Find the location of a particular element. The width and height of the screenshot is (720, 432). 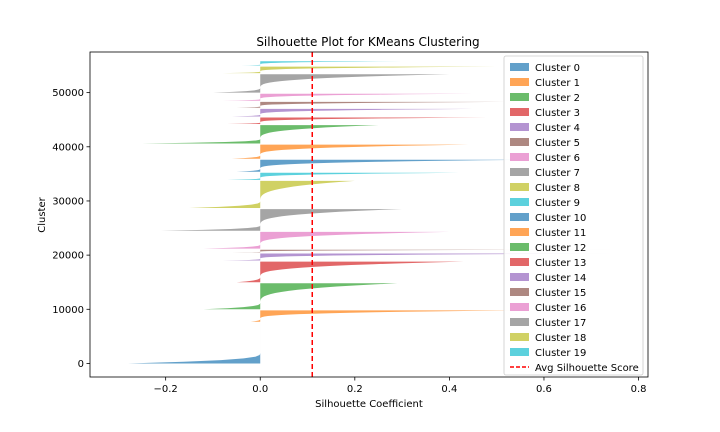

legend-label: Cluster 10 is located at coordinates (560, 218).